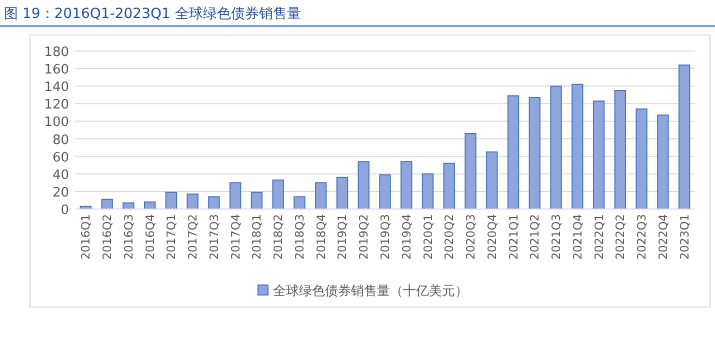 The height and width of the screenshot is (345, 715). Describe the element at coordinates (152, 14) in the screenshot. I see `chart-title: 图 19：2016Q1-2023Q1 全球绿色债券销售量` at that location.